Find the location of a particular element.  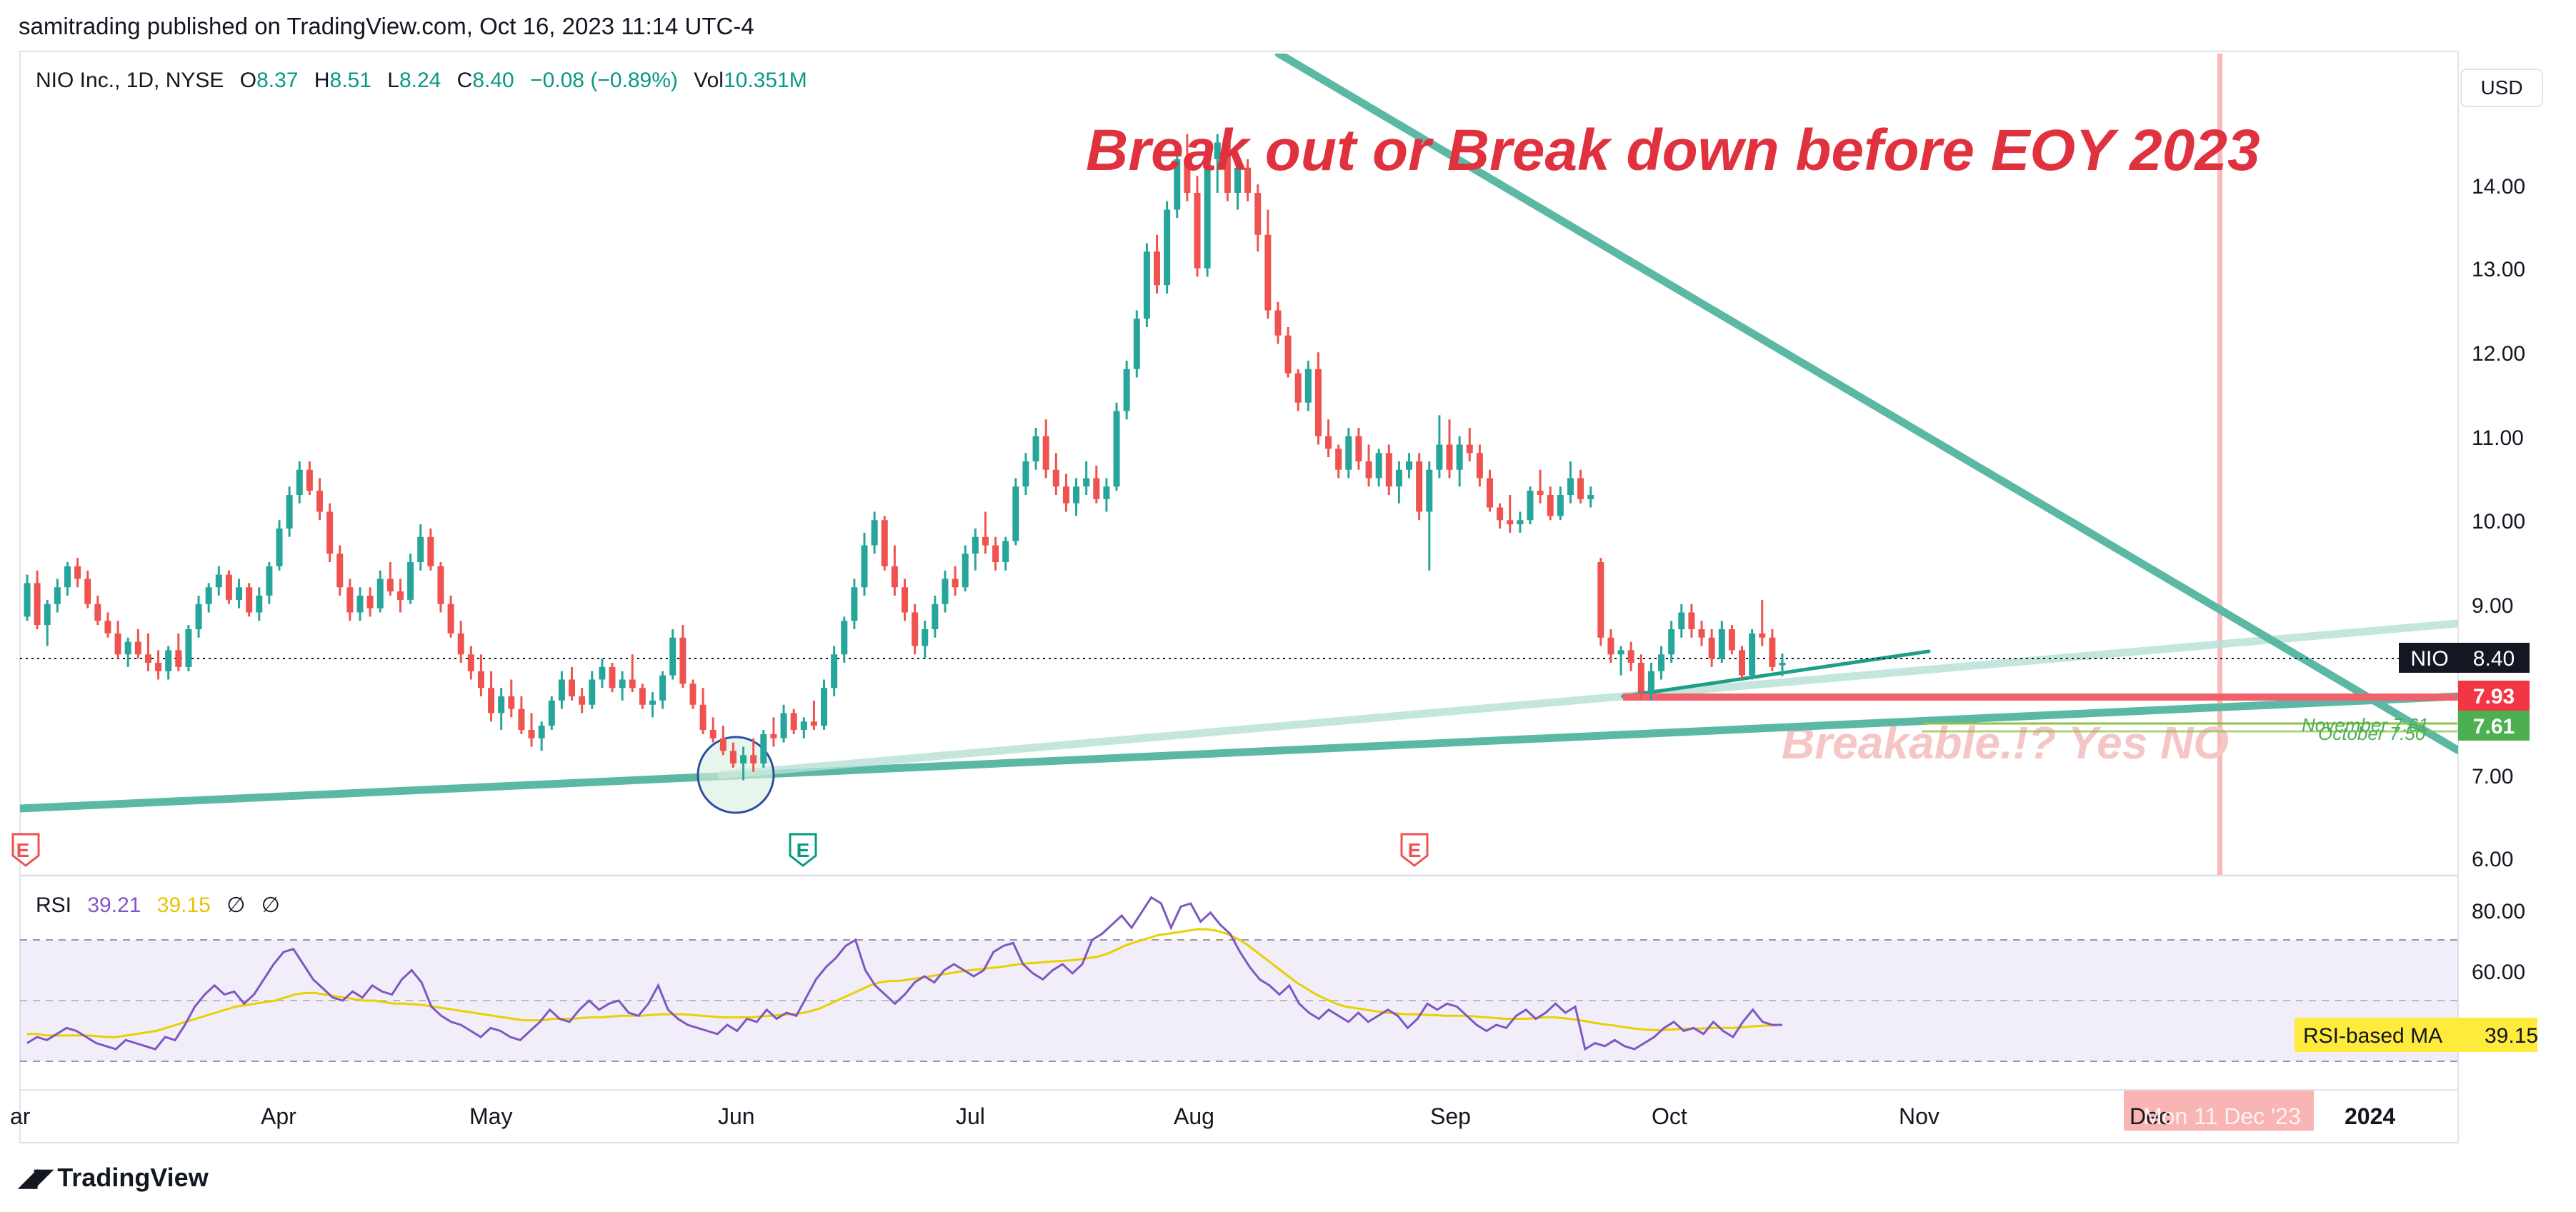

earnings-marker-march: E is located at coordinates (25, 850).